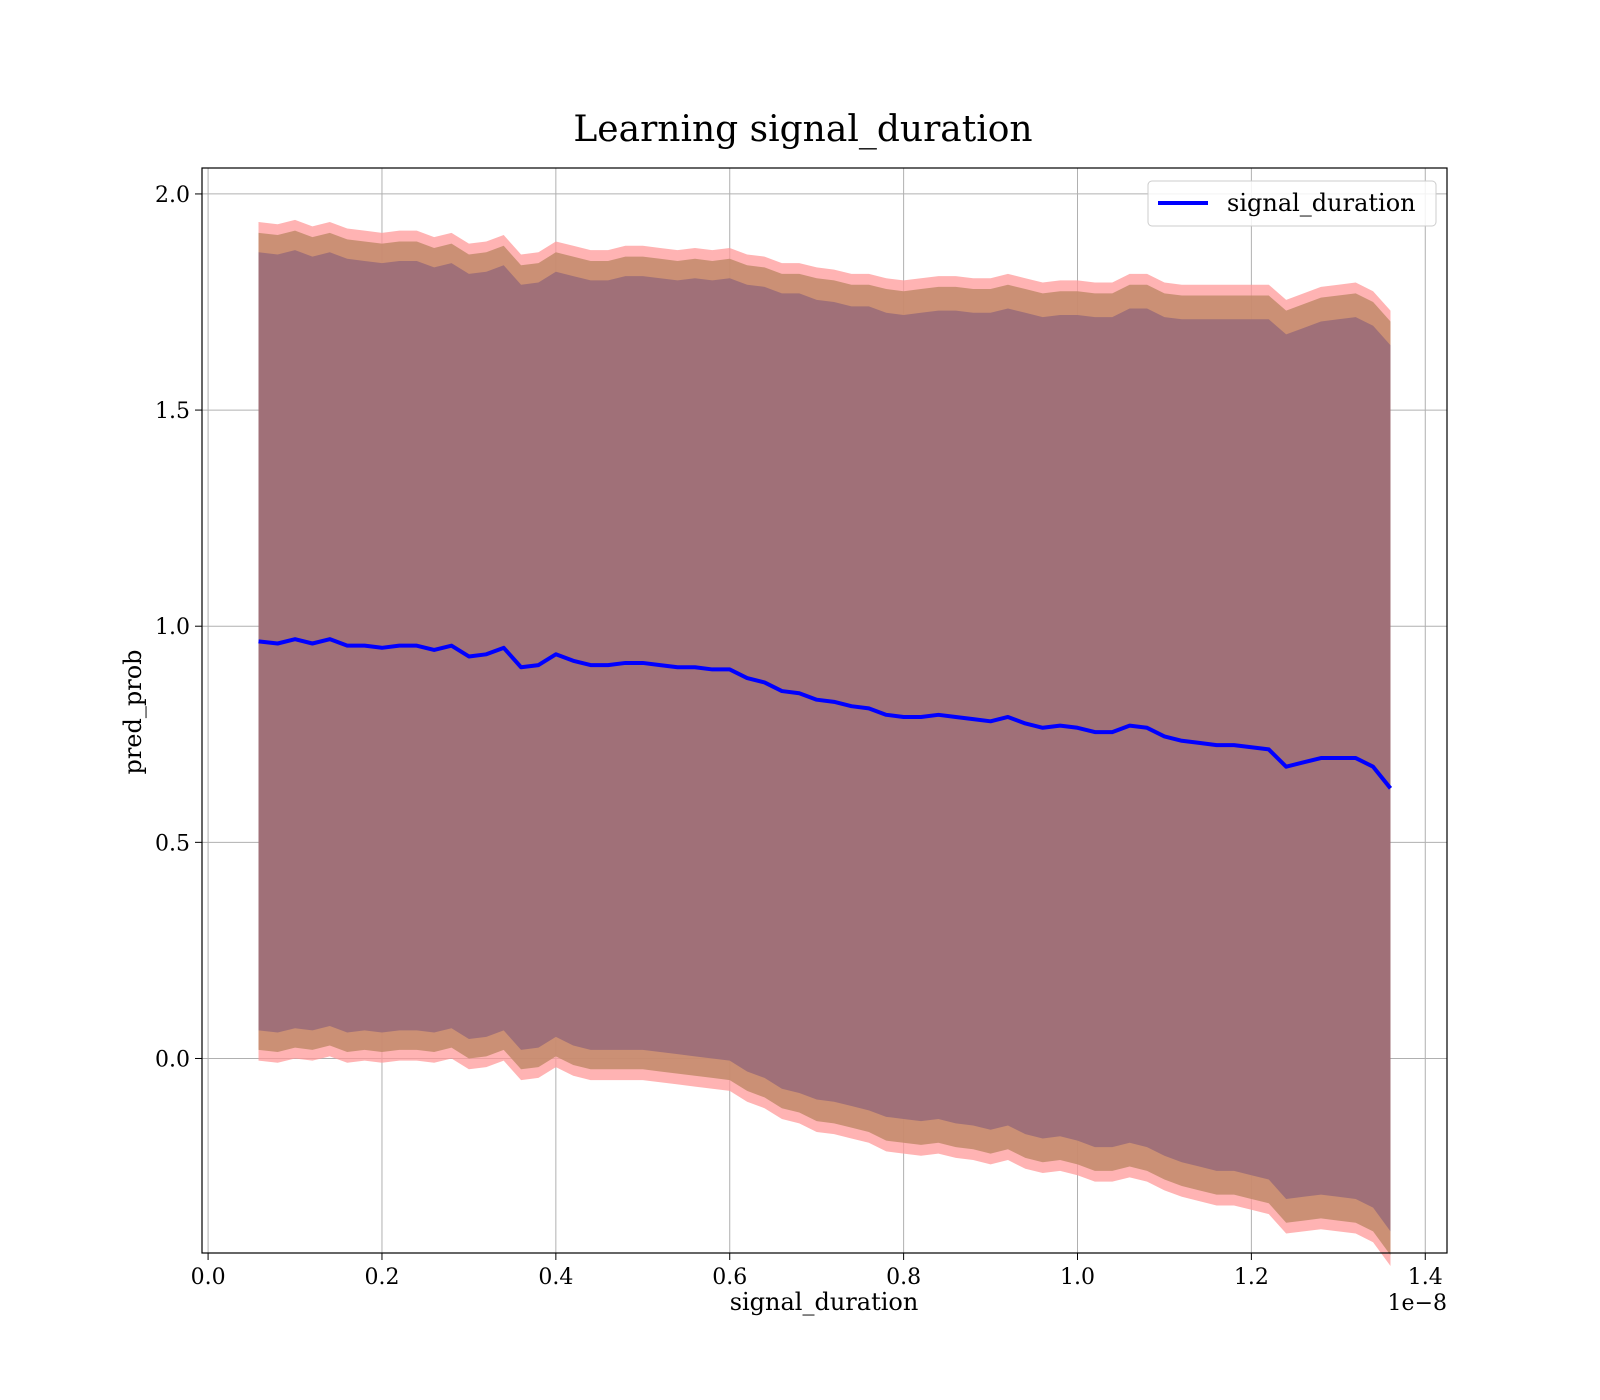  I want to click on legend-entry: signal_duration, so click(1321, 203).